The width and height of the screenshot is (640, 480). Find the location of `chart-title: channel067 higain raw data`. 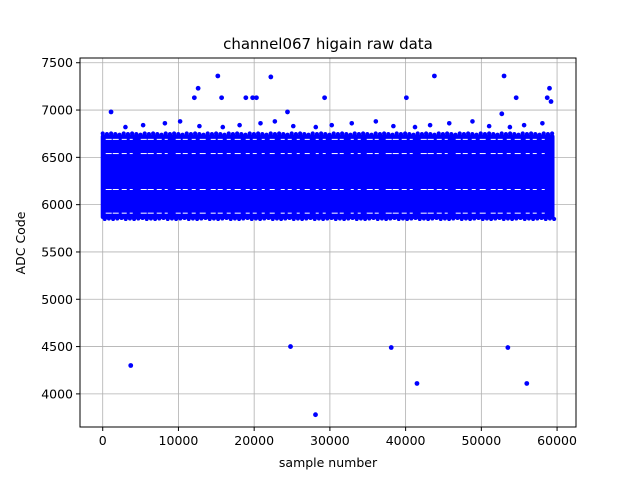

chart-title: channel067 higain raw data is located at coordinates (328, 44).